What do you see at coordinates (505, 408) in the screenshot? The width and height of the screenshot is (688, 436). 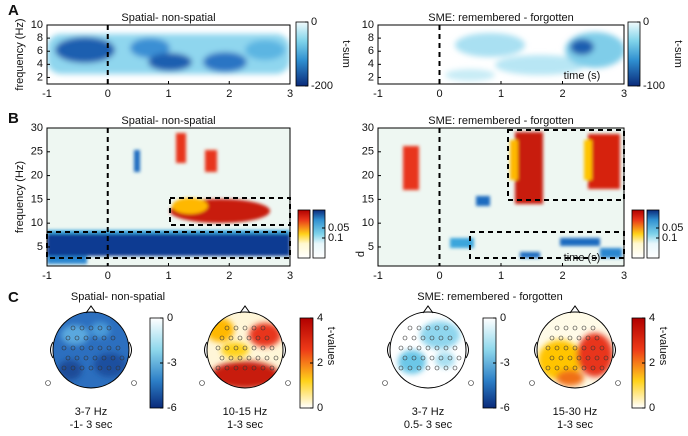 I see `colorbar-tick-label: -6` at bounding box center [505, 408].